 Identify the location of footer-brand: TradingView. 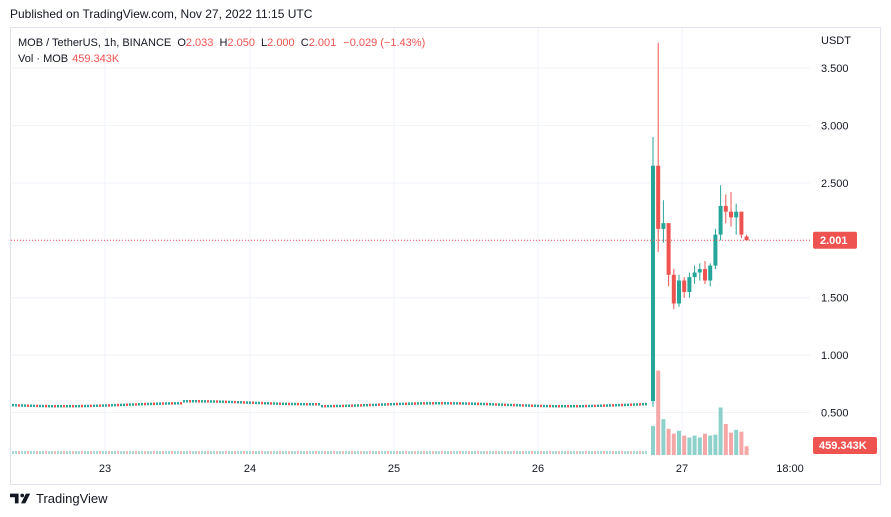
(59, 498).